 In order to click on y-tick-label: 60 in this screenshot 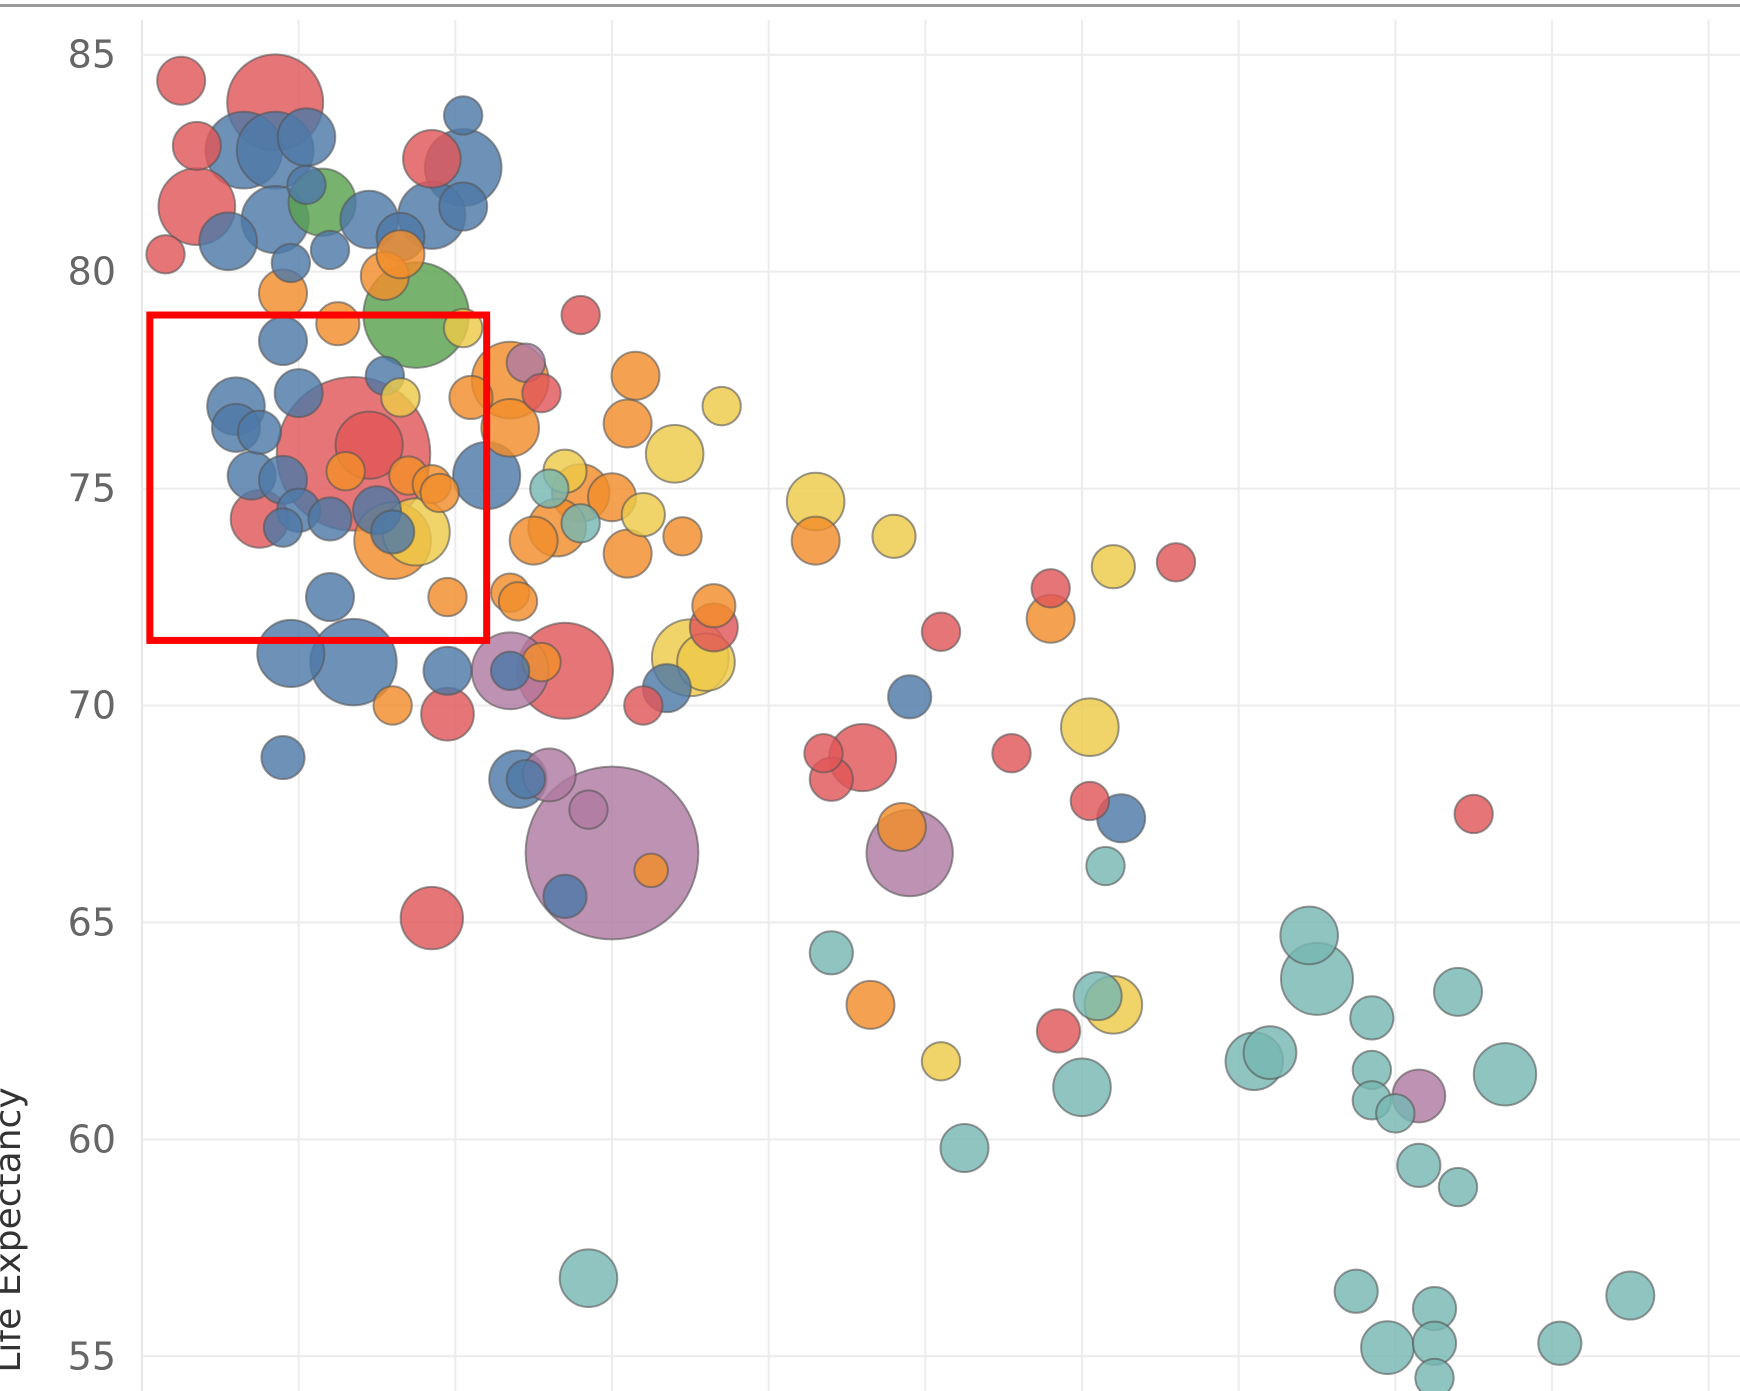, I will do `click(92, 1139)`.